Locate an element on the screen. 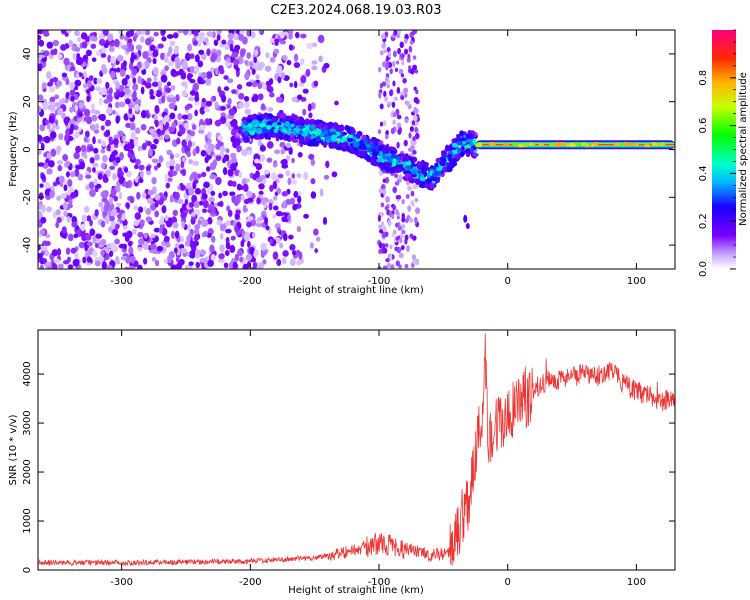  spectrogram-x-label: Height of straight line (km) is located at coordinates (356, 290).